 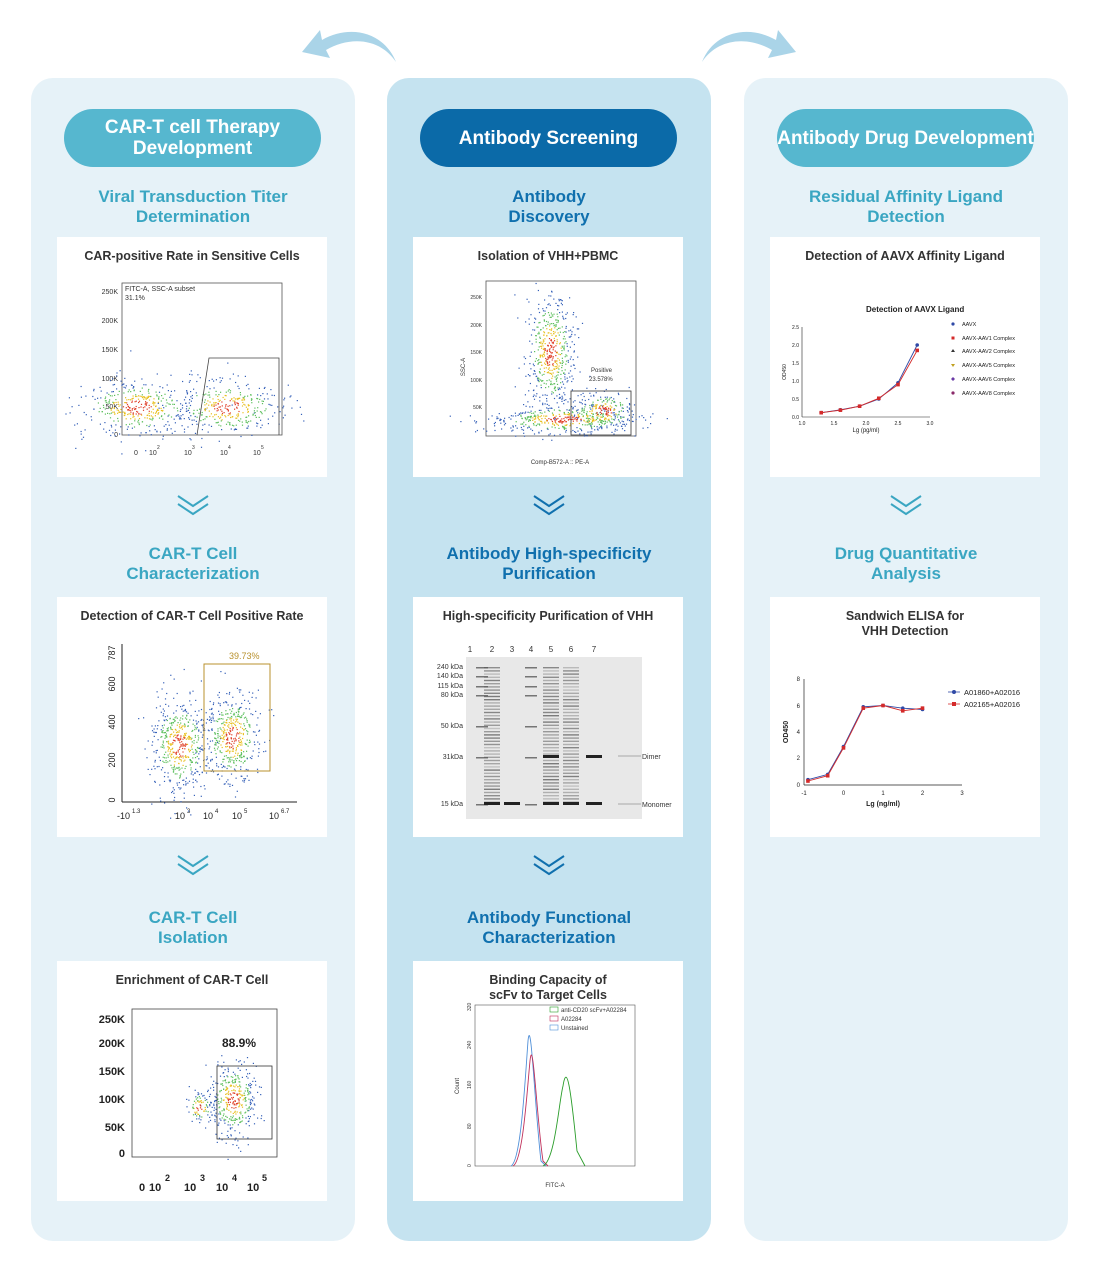 What do you see at coordinates (492, 677) in the screenshot?
I see `gel-band` at bounding box center [492, 677].